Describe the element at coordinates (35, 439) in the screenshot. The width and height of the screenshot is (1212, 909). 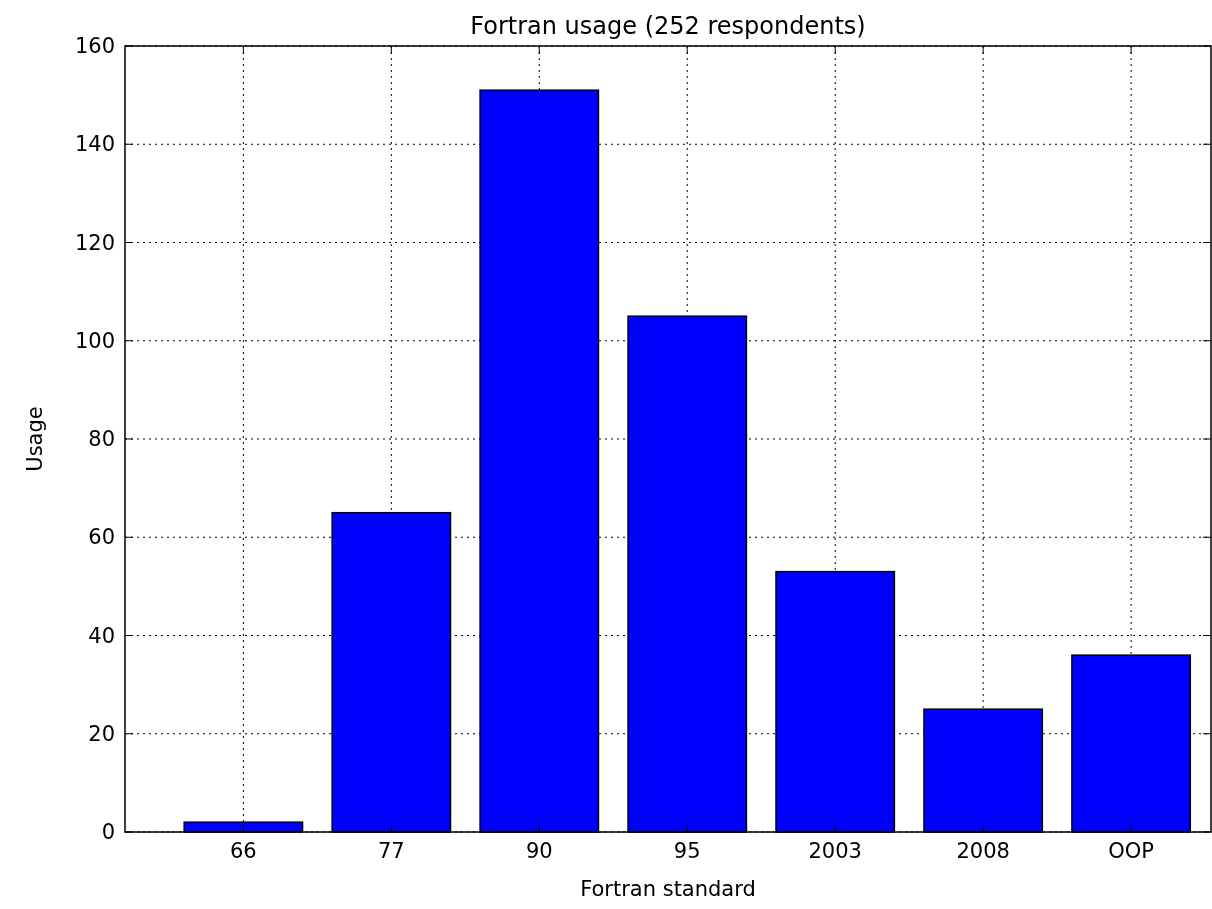
I see `y-axis-title: Usage` at that location.